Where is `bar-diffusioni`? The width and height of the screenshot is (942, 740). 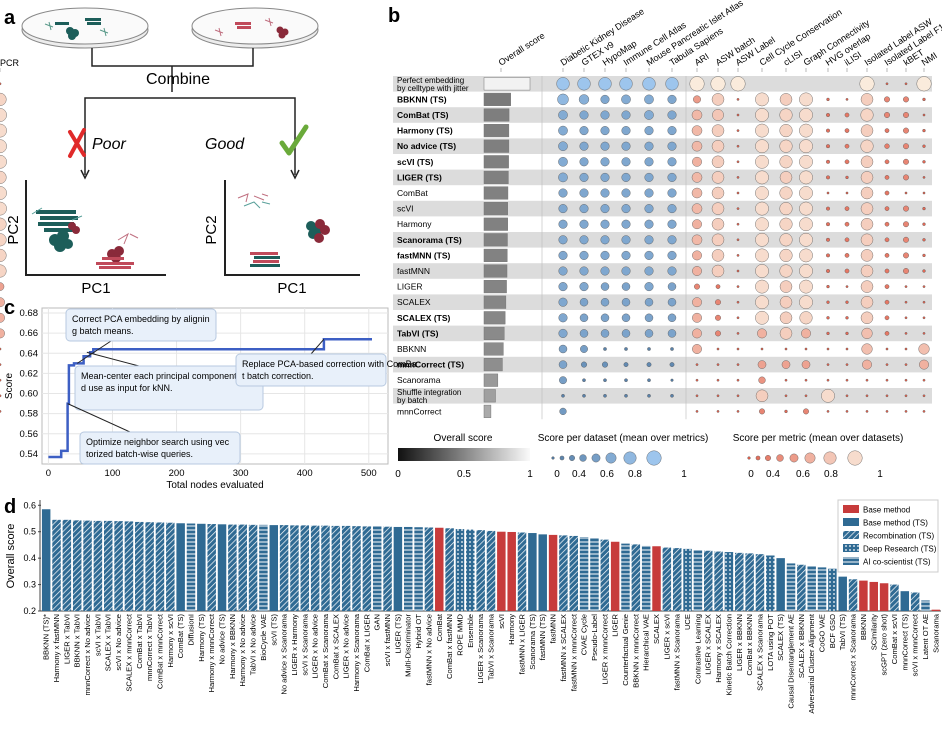 bar-diffusioni is located at coordinates (191, 567).